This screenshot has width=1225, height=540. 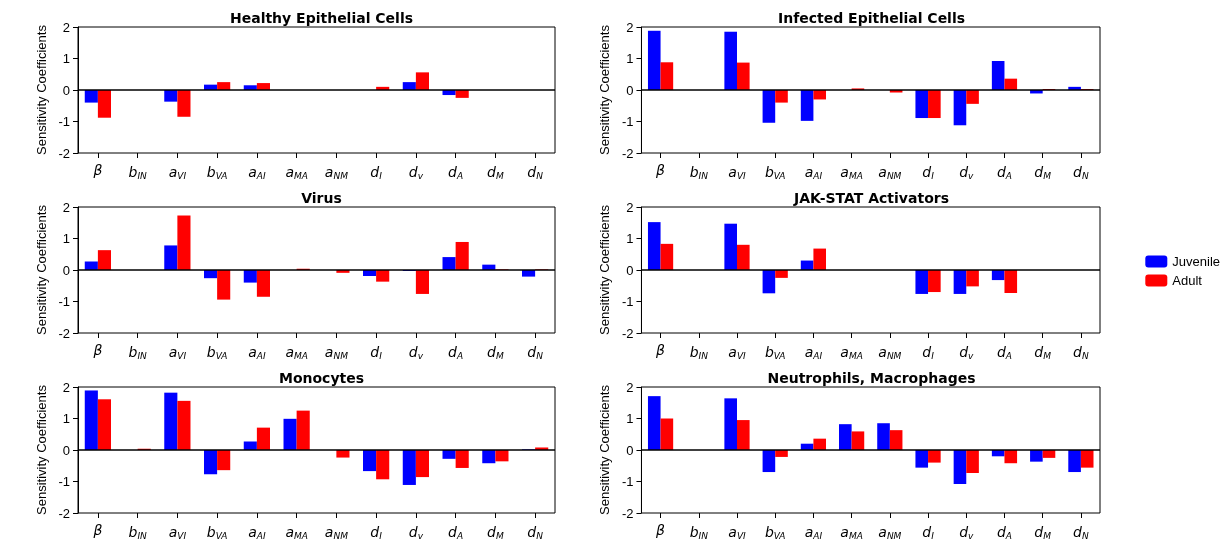 I want to click on chart-title: Healthy Epithelial Cells, so click(x=321, y=18).